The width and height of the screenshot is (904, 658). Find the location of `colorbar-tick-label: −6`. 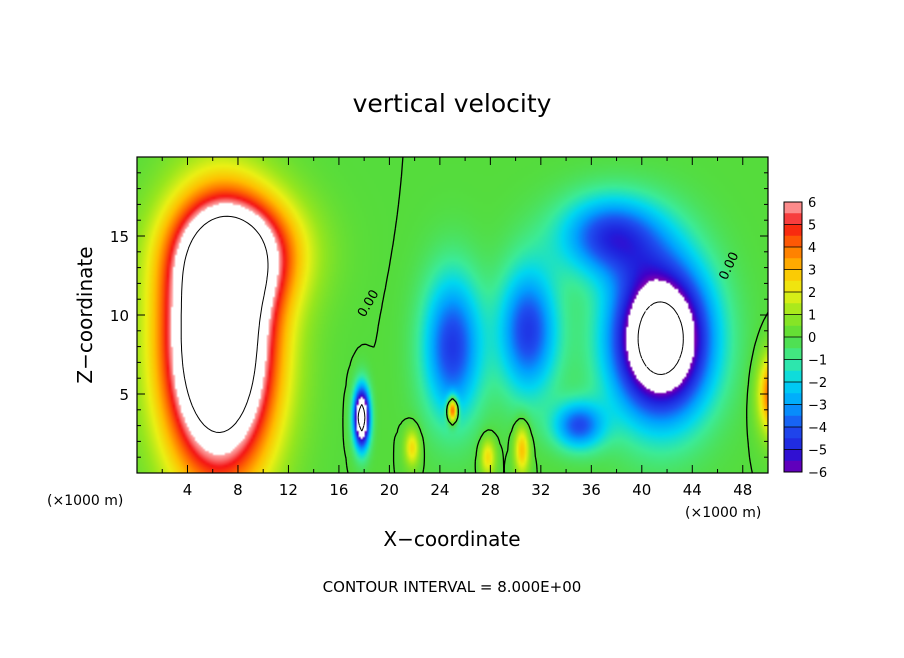

colorbar-tick-label: −6 is located at coordinates (817, 473).